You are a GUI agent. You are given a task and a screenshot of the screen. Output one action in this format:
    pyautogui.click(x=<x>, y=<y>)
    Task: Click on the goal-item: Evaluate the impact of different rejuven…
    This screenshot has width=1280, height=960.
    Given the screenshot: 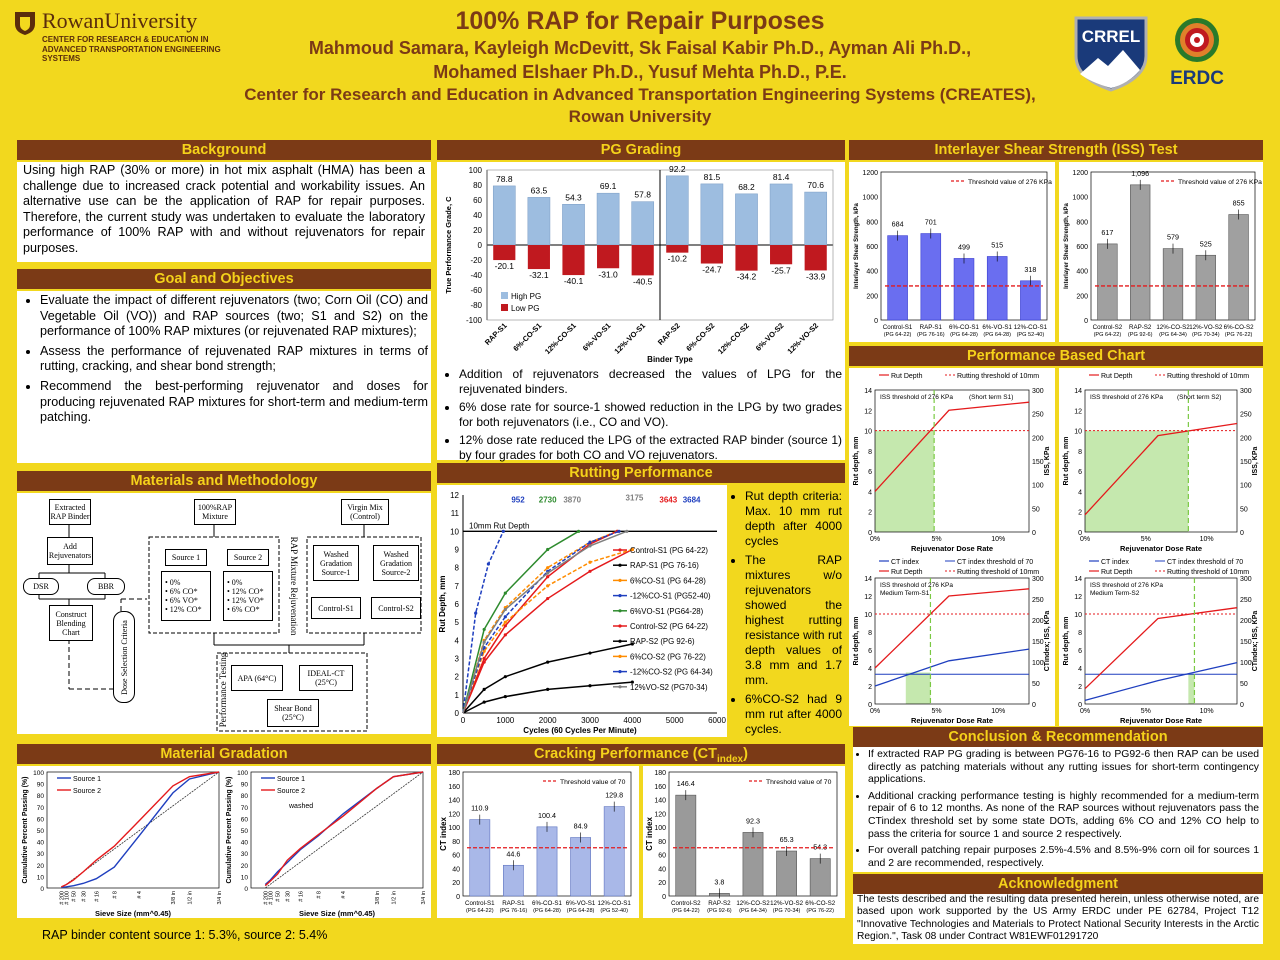 What is the action you would take?
    pyautogui.click(x=234, y=316)
    